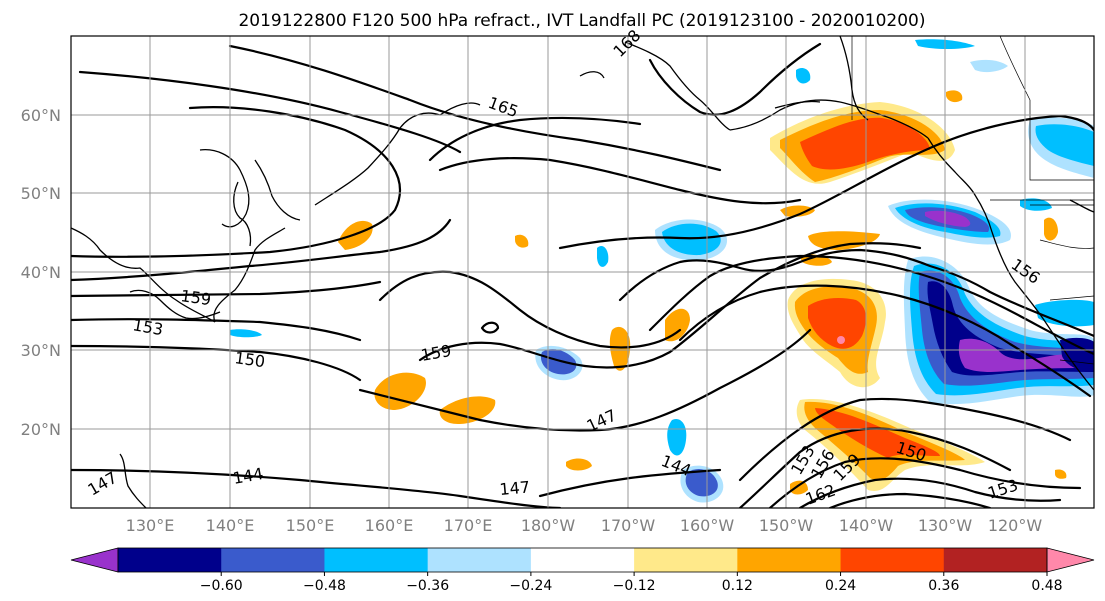 This screenshot has width=1105, height=601. I want to click on lon-label: 150°E, so click(310, 525).